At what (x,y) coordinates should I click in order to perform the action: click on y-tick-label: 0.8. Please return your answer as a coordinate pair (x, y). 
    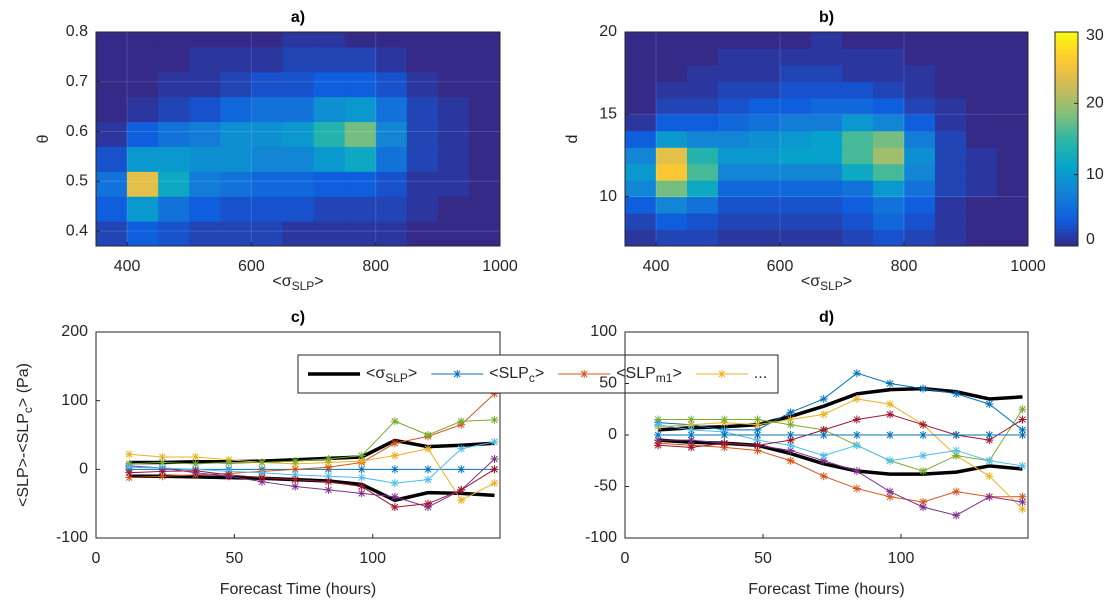
    Looking at the image, I should click on (77, 31).